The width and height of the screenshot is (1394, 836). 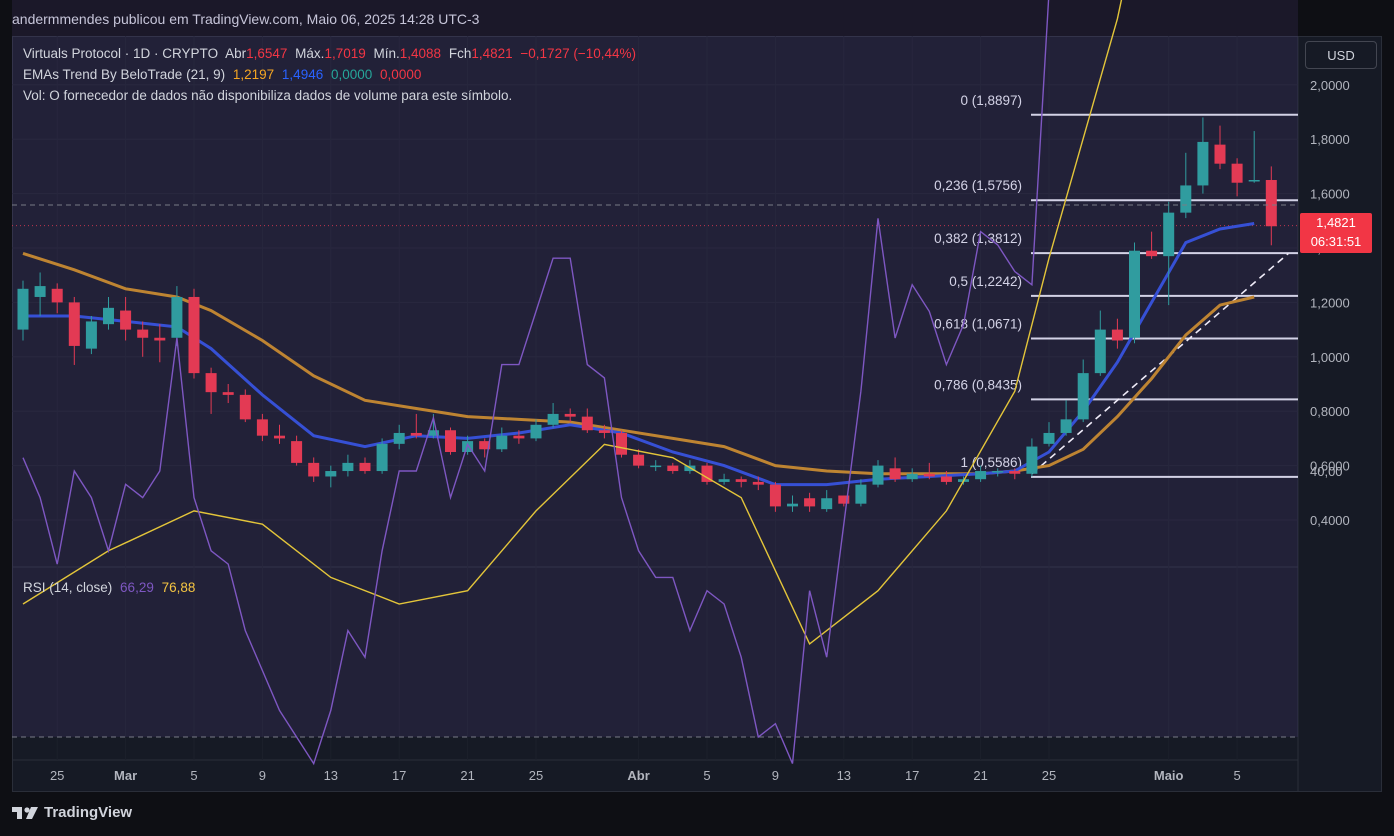 I want to click on fib-level-label: 0 (1,8897), so click(x=991, y=100).